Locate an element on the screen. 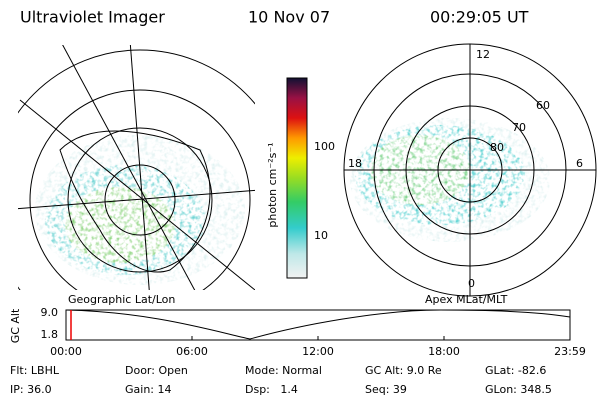 The image size is (600, 400). info-field: GLat: -82.6 is located at coordinates (515, 370).